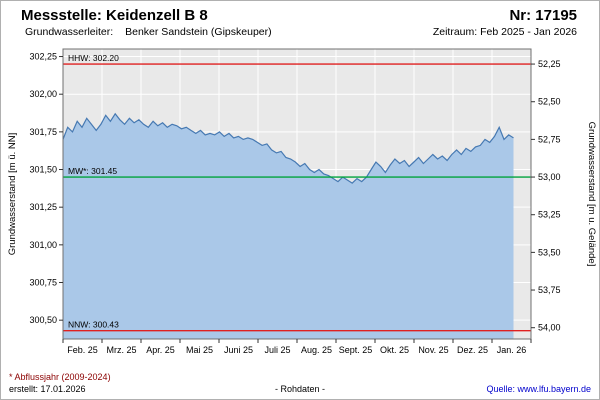 This screenshot has height=400, width=600. I want to click on x-tick-label: Juli 25, so click(277, 350).